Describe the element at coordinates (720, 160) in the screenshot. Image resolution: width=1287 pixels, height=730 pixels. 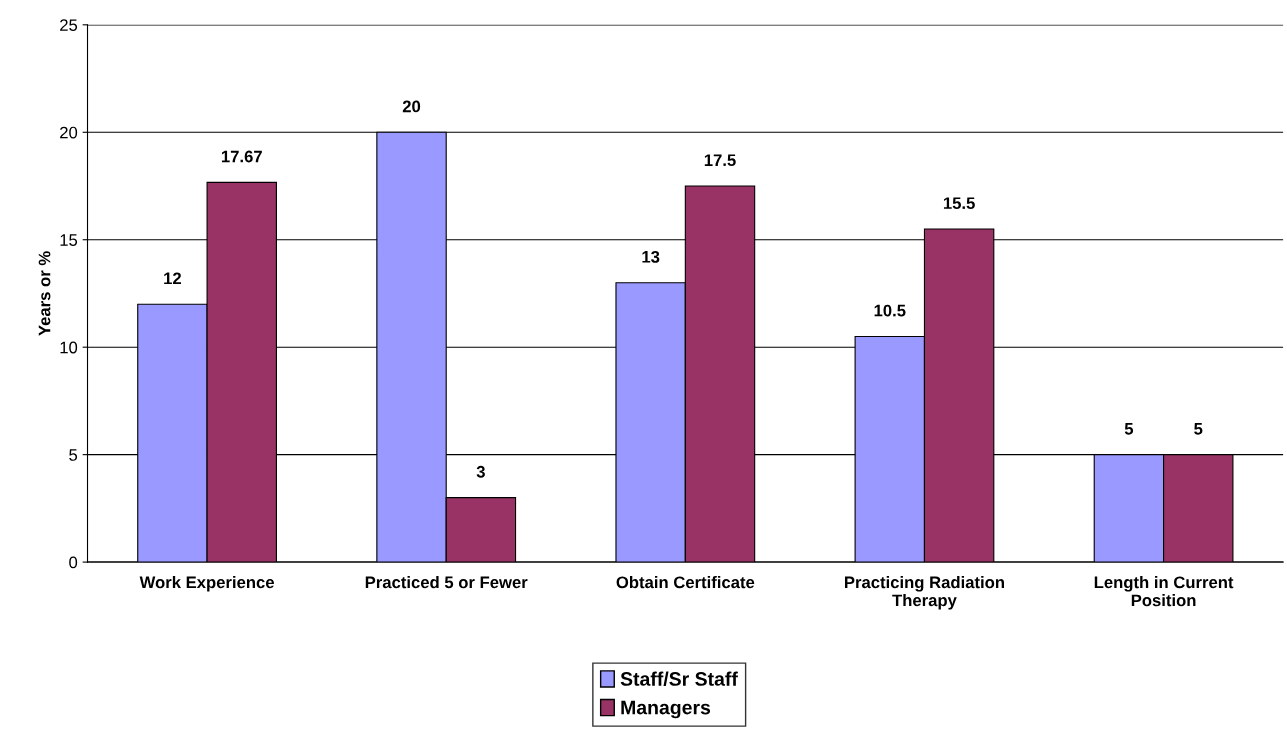
I see `data-label: 17.5` at that location.